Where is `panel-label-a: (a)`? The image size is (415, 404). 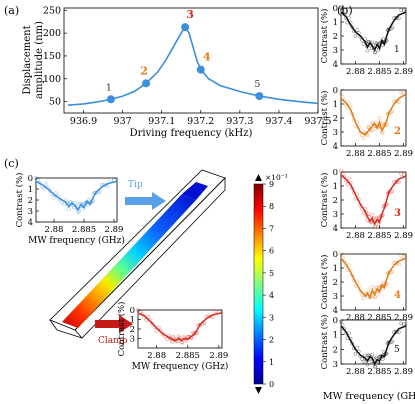 panel-label-a: (a) is located at coordinates (11, 10).